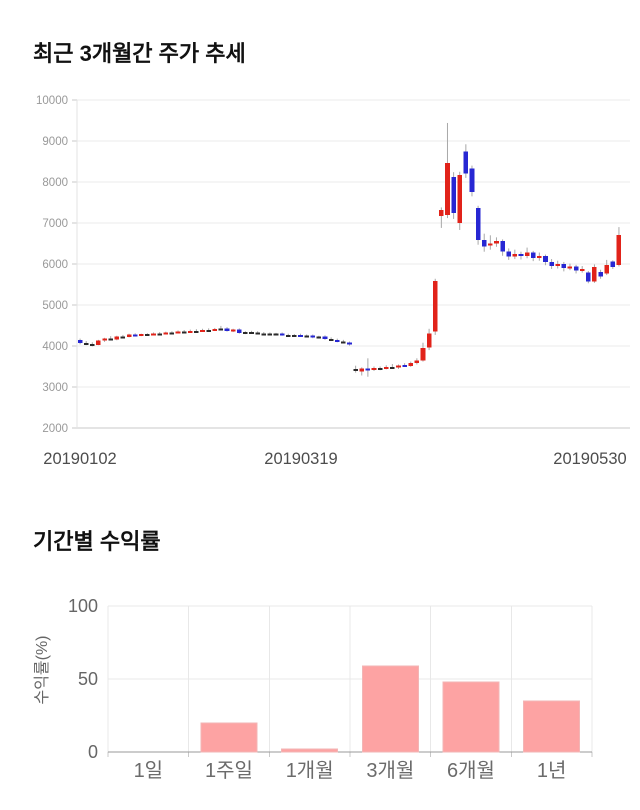 The height and width of the screenshot is (810, 640). I want to click on price-chart-title: 최근 3개월간 주가 추세, so click(139, 53).